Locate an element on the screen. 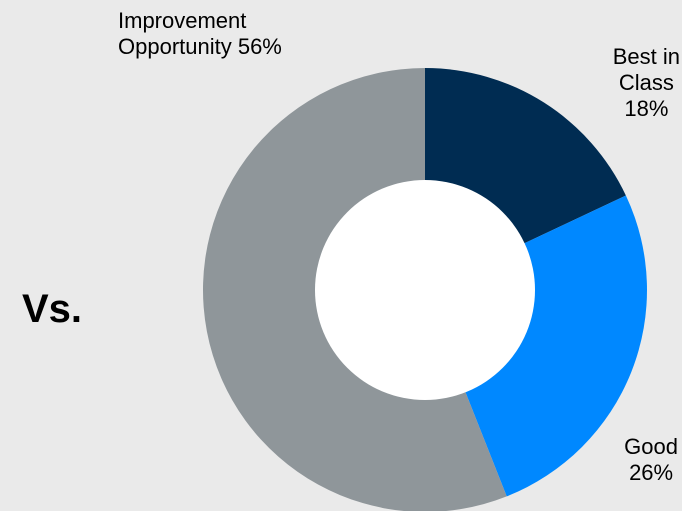 Image resolution: width=682 pixels, height=511 pixels. improvement-label-line2: Opportunity 56% is located at coordinates (200, 46).